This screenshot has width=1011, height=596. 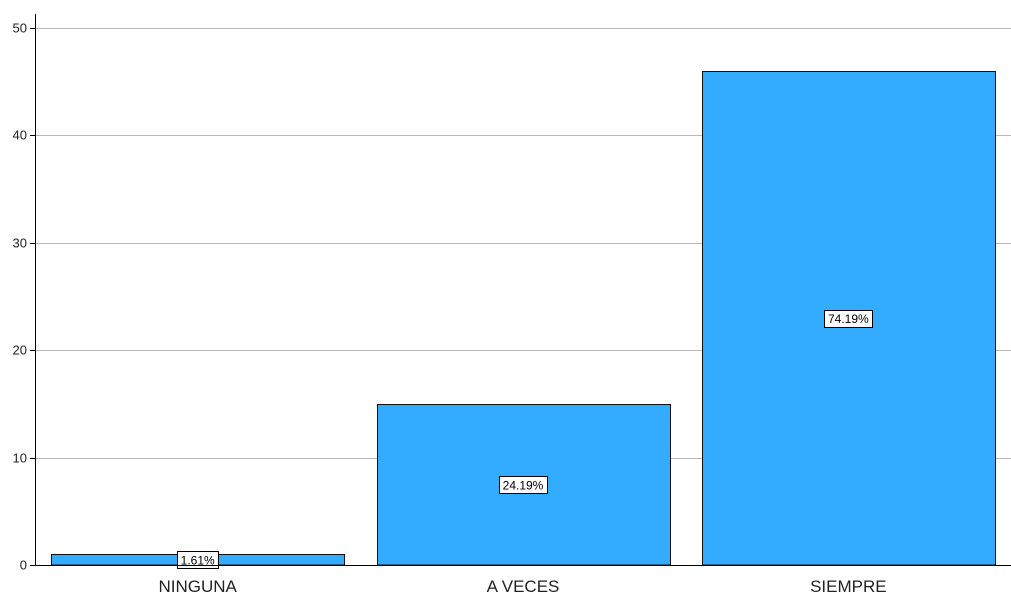 I want to click on data-label: 74.19%, so click(x=848, y=319).